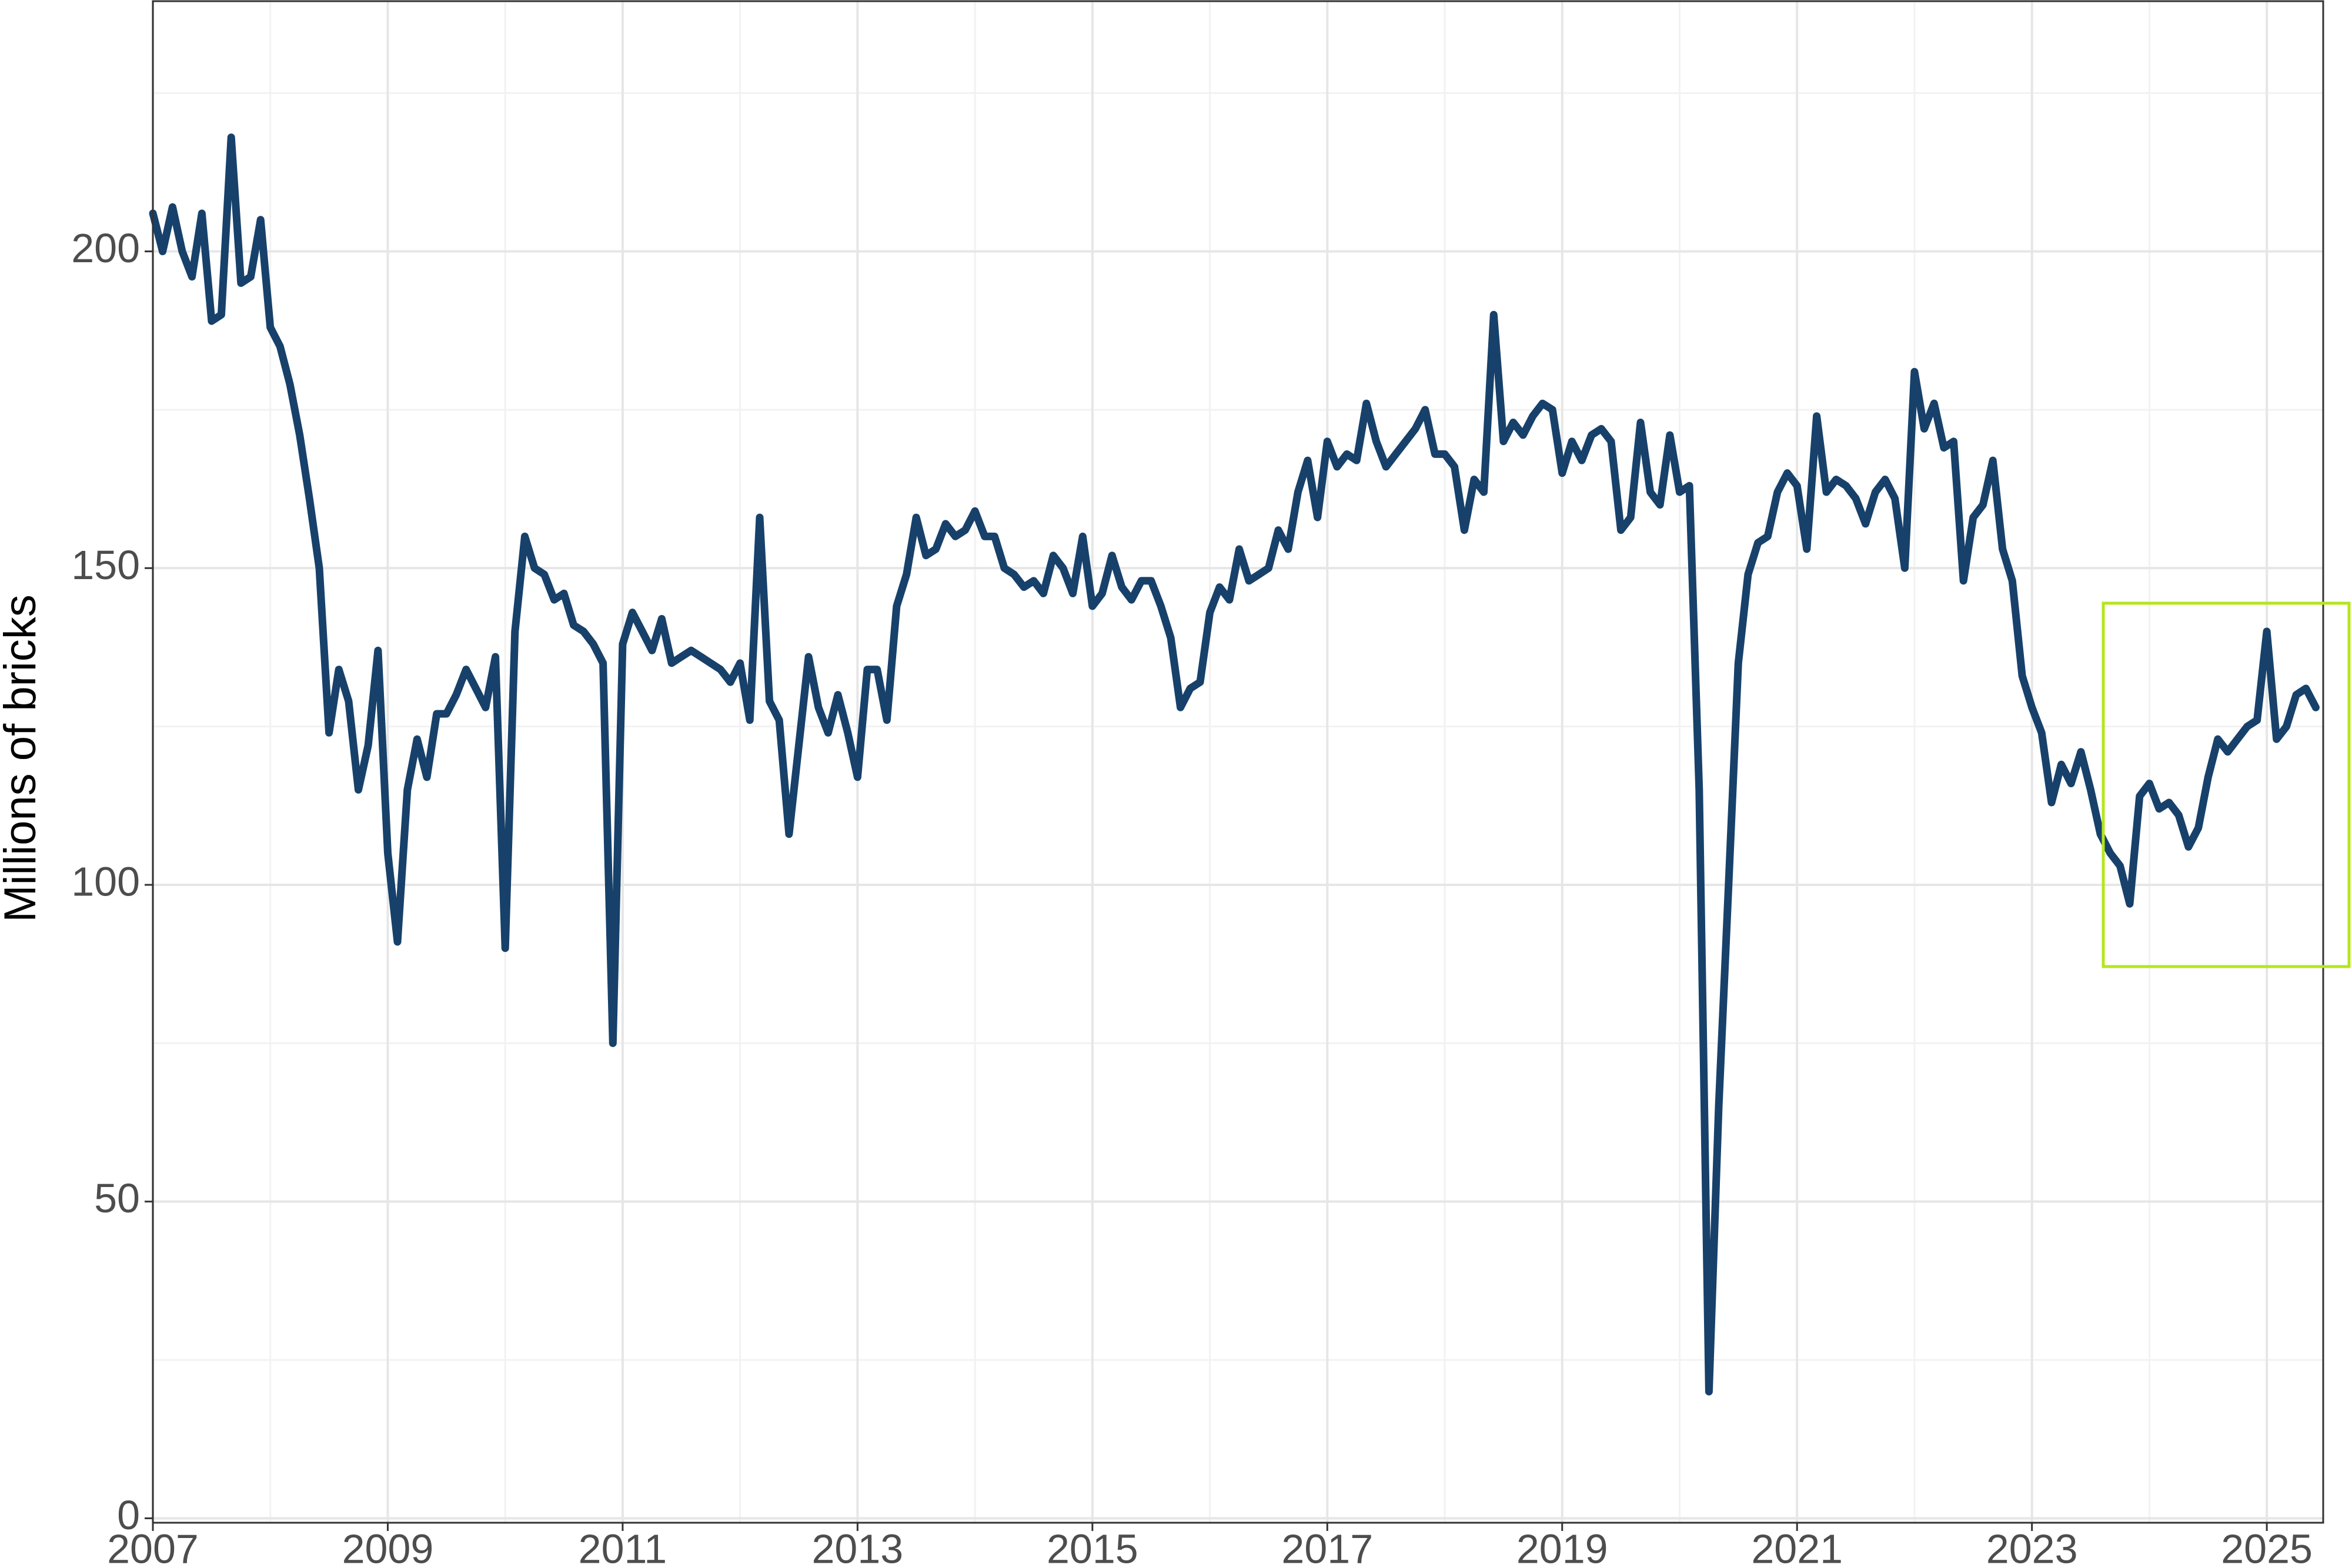  Describe the element at coordinates (2226, 785) in the screenshot. I see `highlight-box` at that location.